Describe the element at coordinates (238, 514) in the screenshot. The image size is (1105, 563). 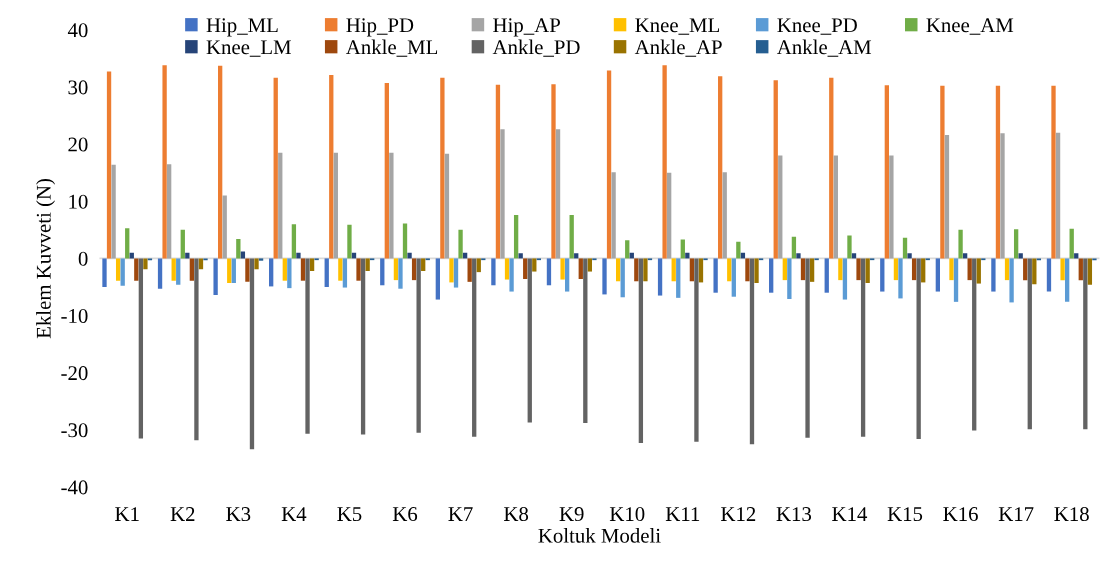
I see `x-tick-label: K3` at that location.